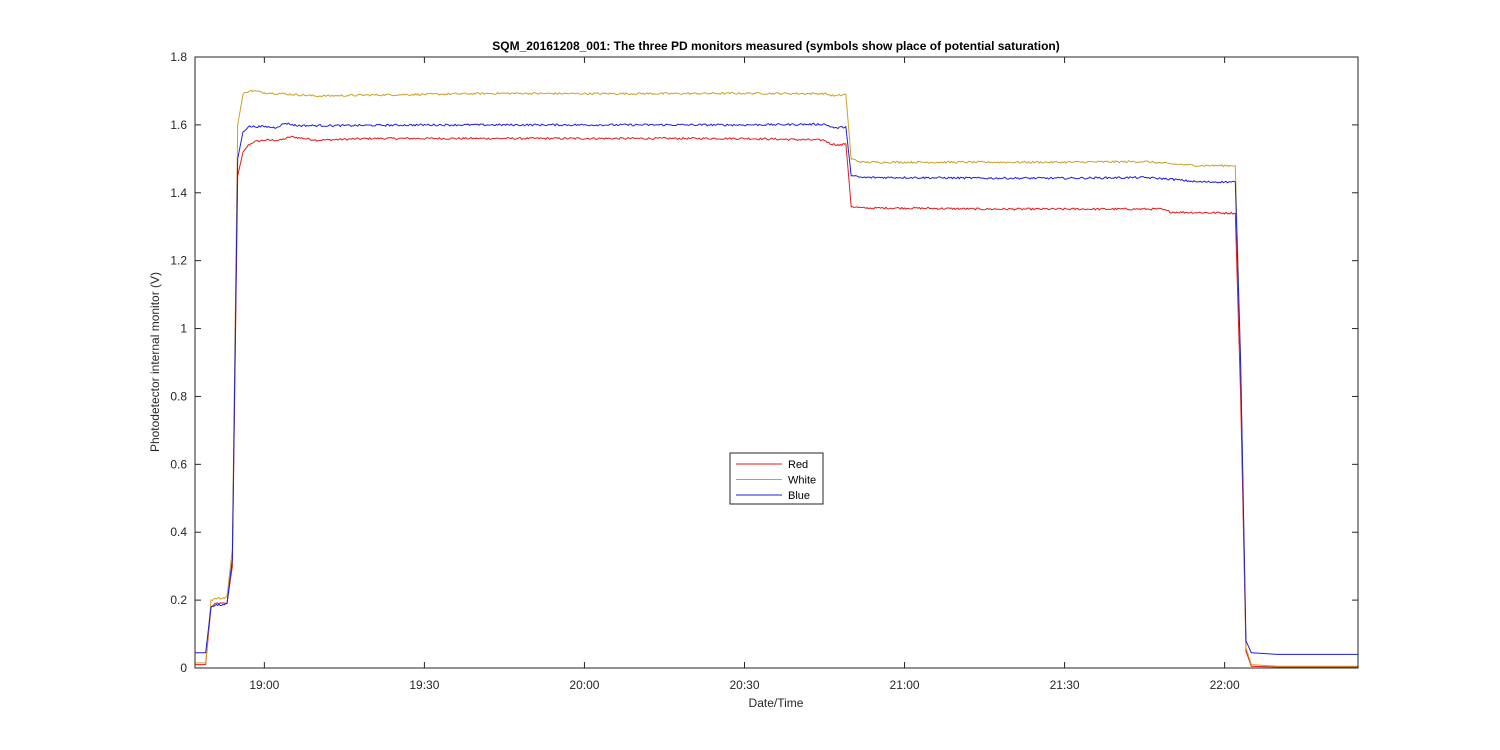 This screenshot has height=750, width=1500. Describe the element at coordinates (424, 685) in the screenshot. I see `x-tick-label: 19:30` at that location.